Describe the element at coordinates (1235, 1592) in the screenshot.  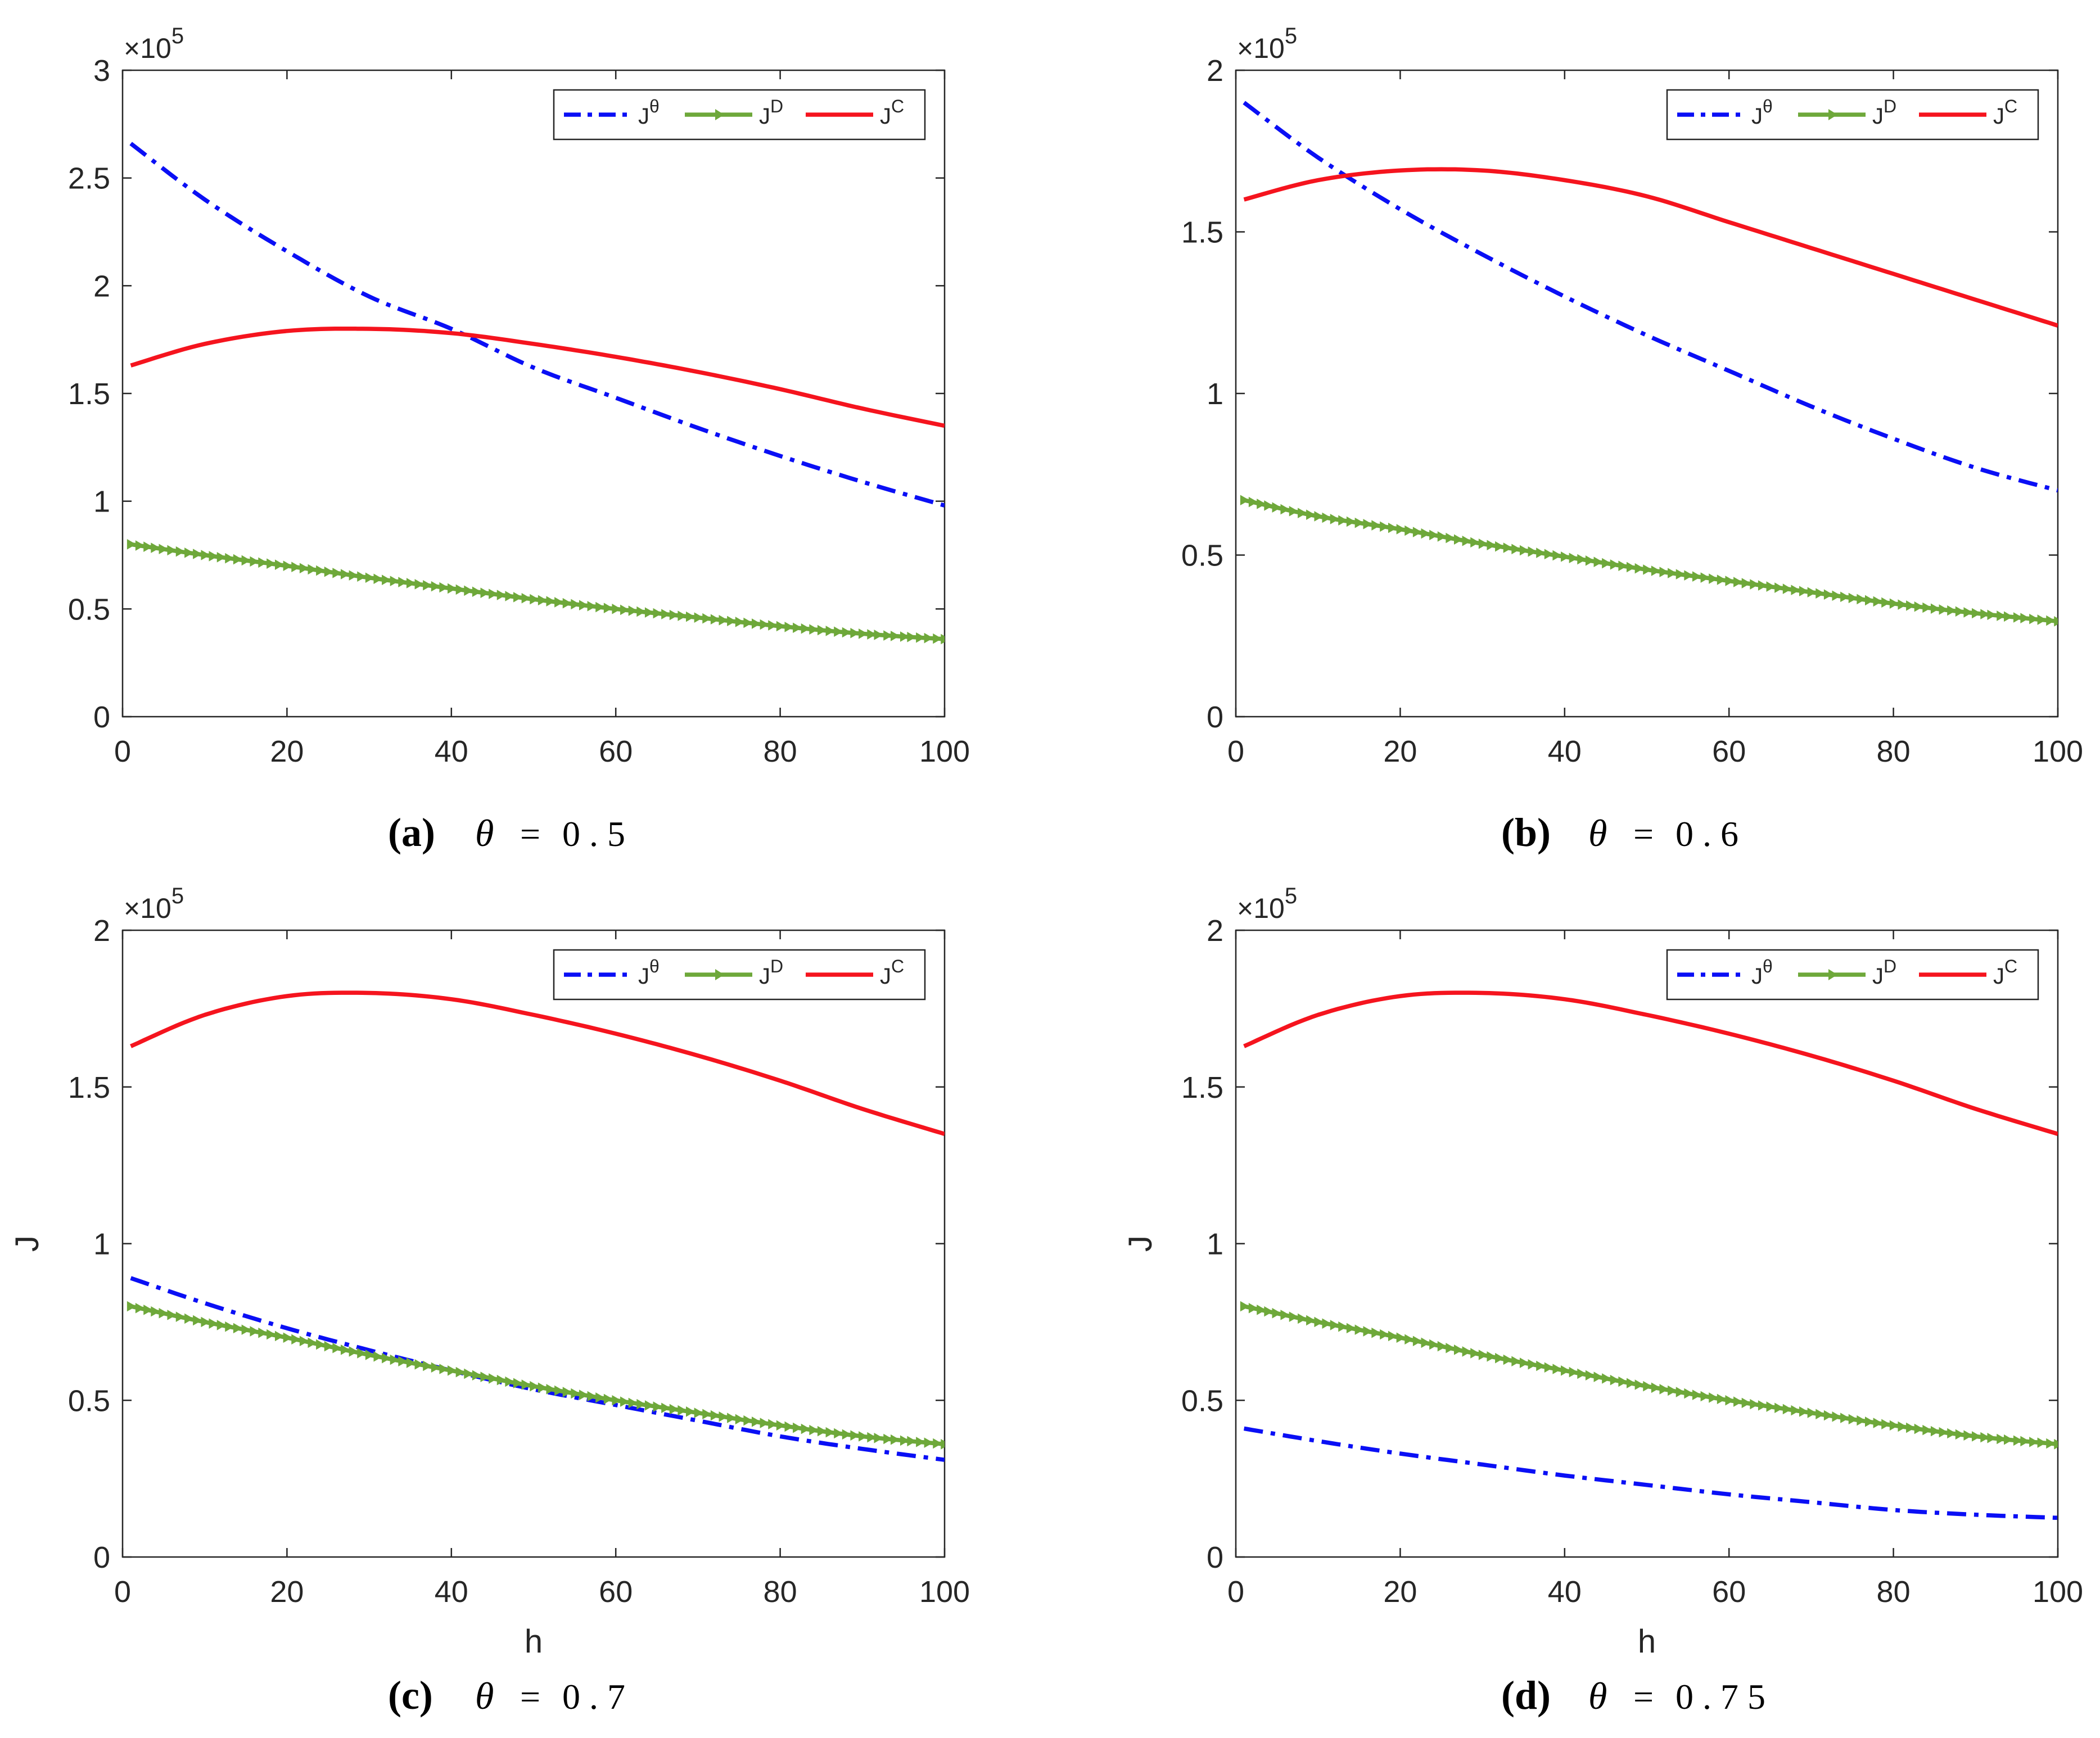
I see `x-tick-label: 0` at that location.